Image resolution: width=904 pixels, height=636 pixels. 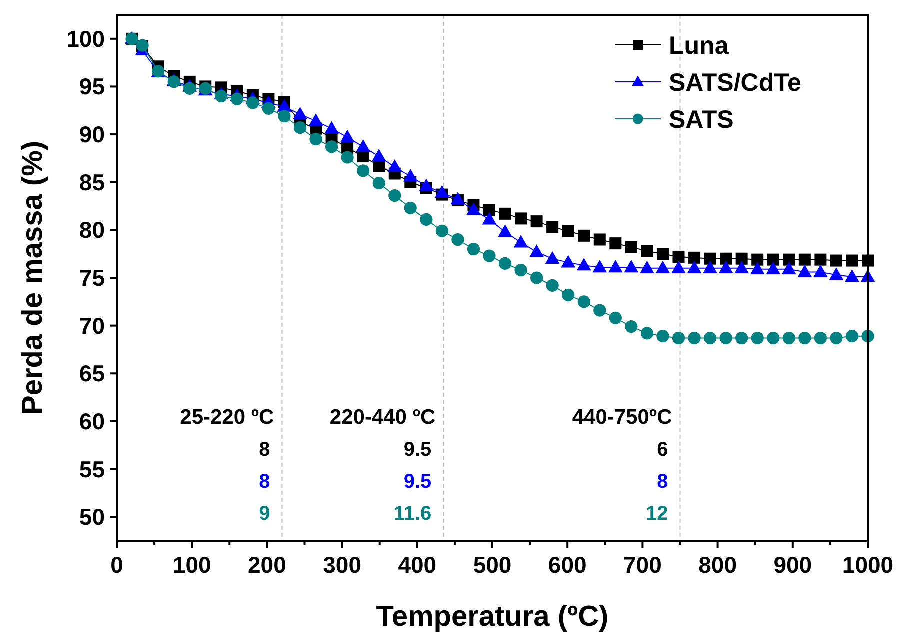 I want to click on x-tick-label: 400, so click(x=417, y=565).